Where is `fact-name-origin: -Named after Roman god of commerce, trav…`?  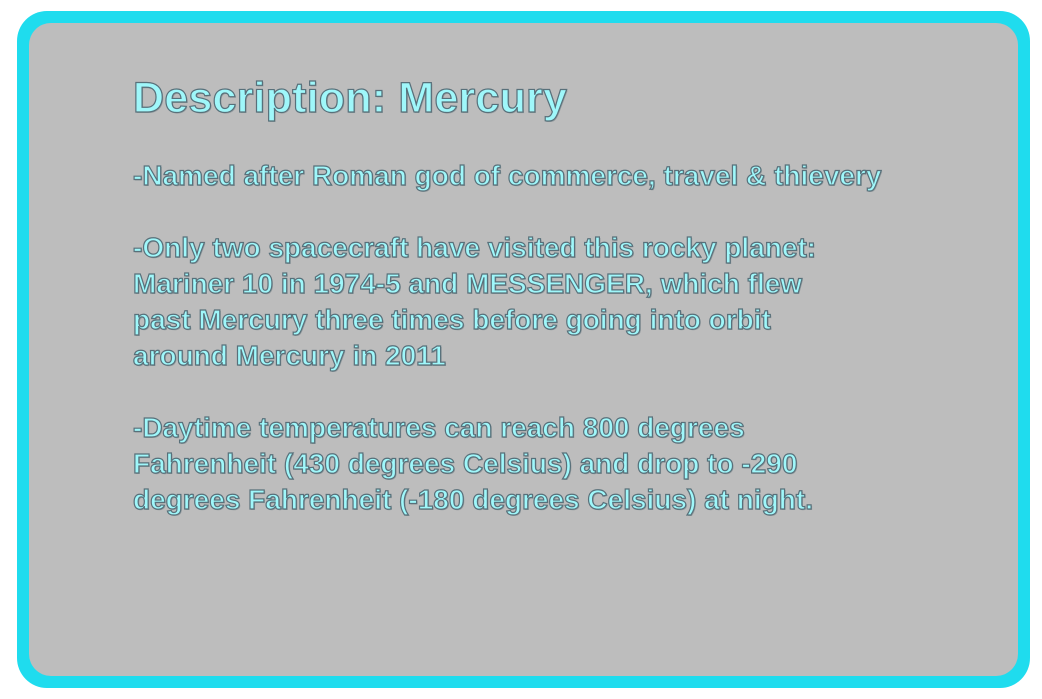
fact-name-origin: -Named after Roman god of commerce, trav… is located at coordinates (507, 176).